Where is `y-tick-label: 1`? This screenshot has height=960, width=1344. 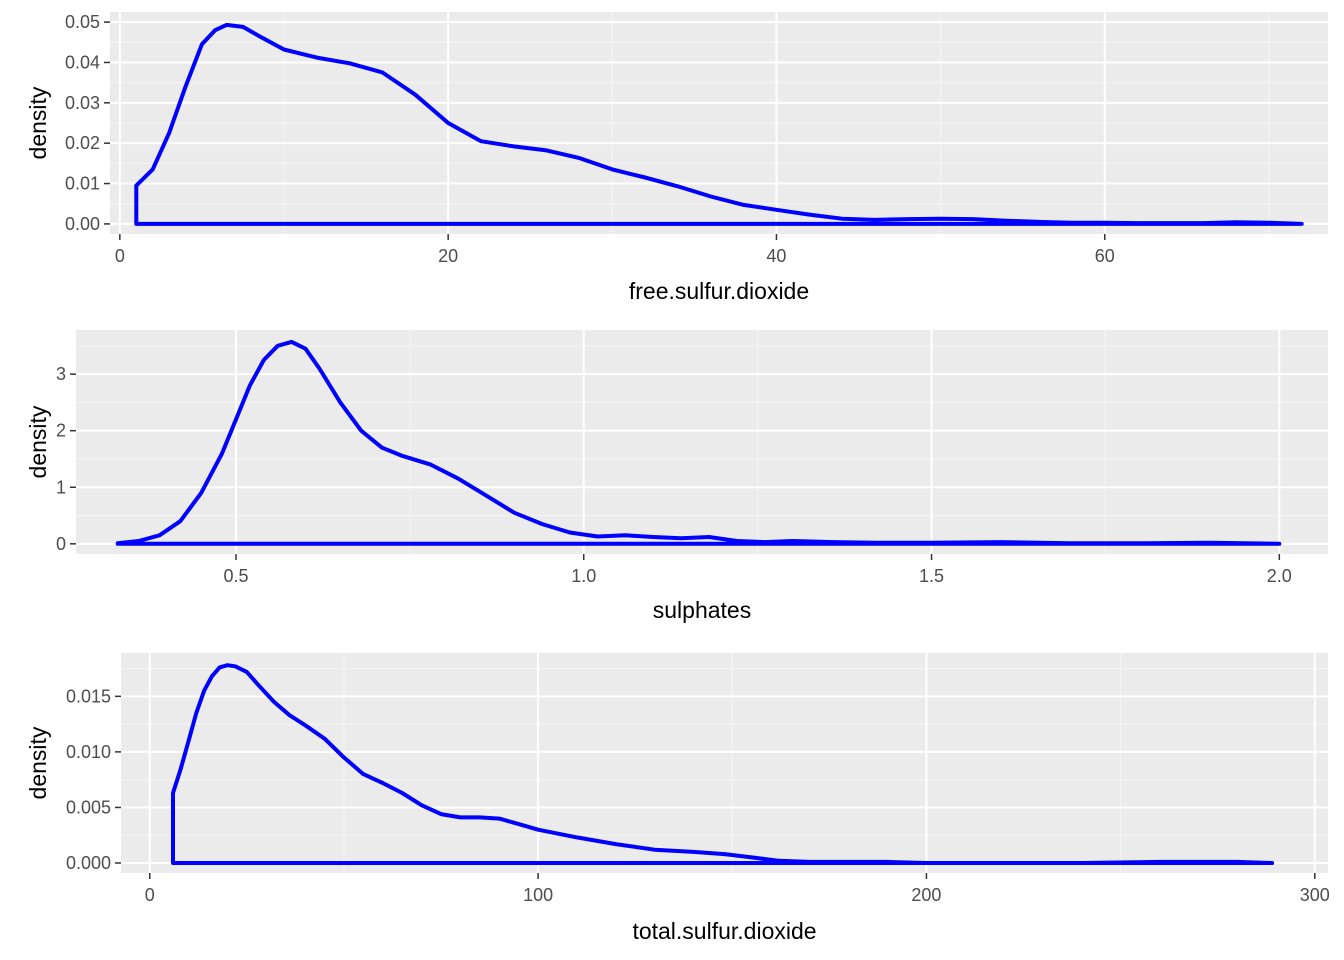 y-tick-label: 1 is located at coordinates (61, 487).